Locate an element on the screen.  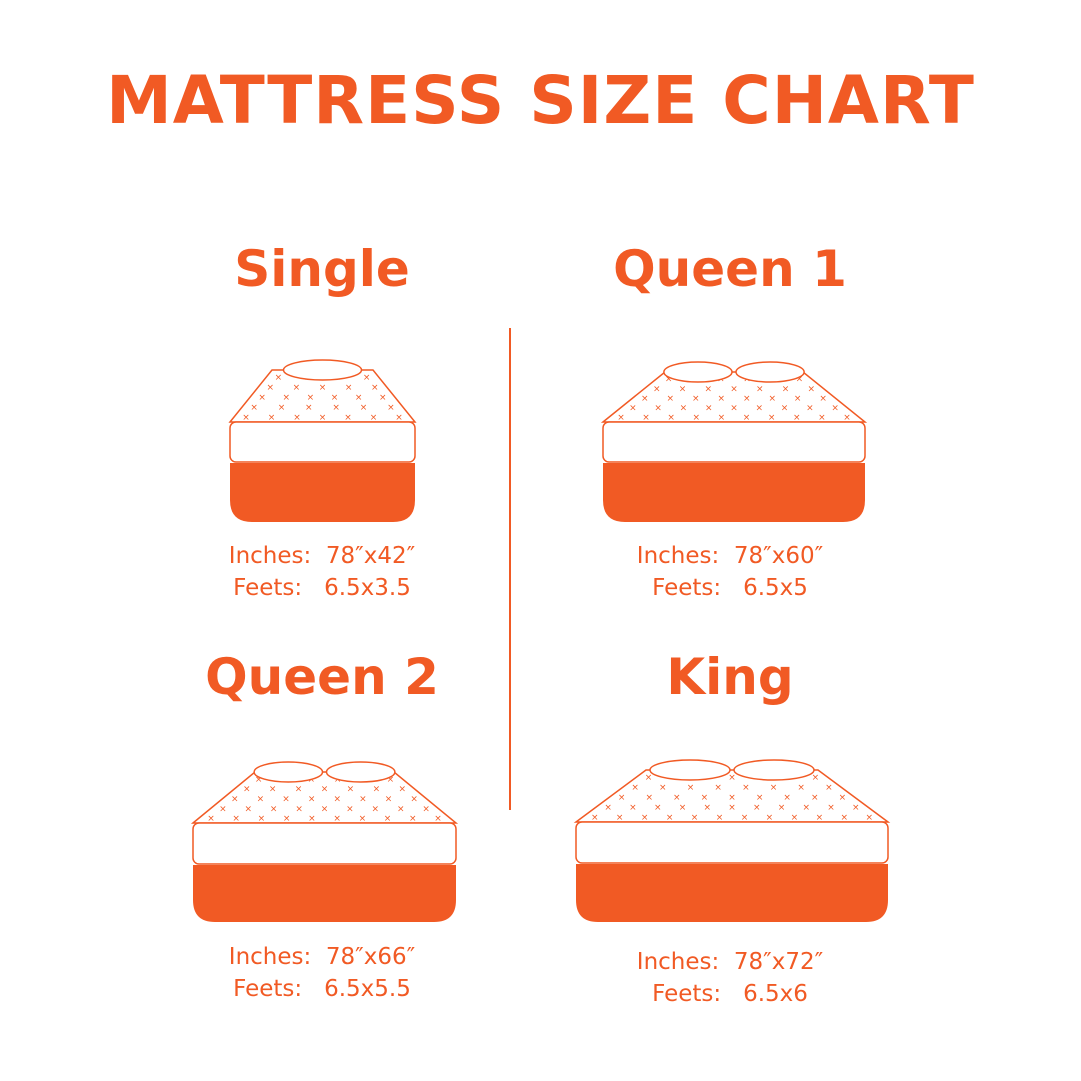
size-spec-king: Inches: 78″x72″ Feets: 6.5x6 is located at coordinates (730, 978).